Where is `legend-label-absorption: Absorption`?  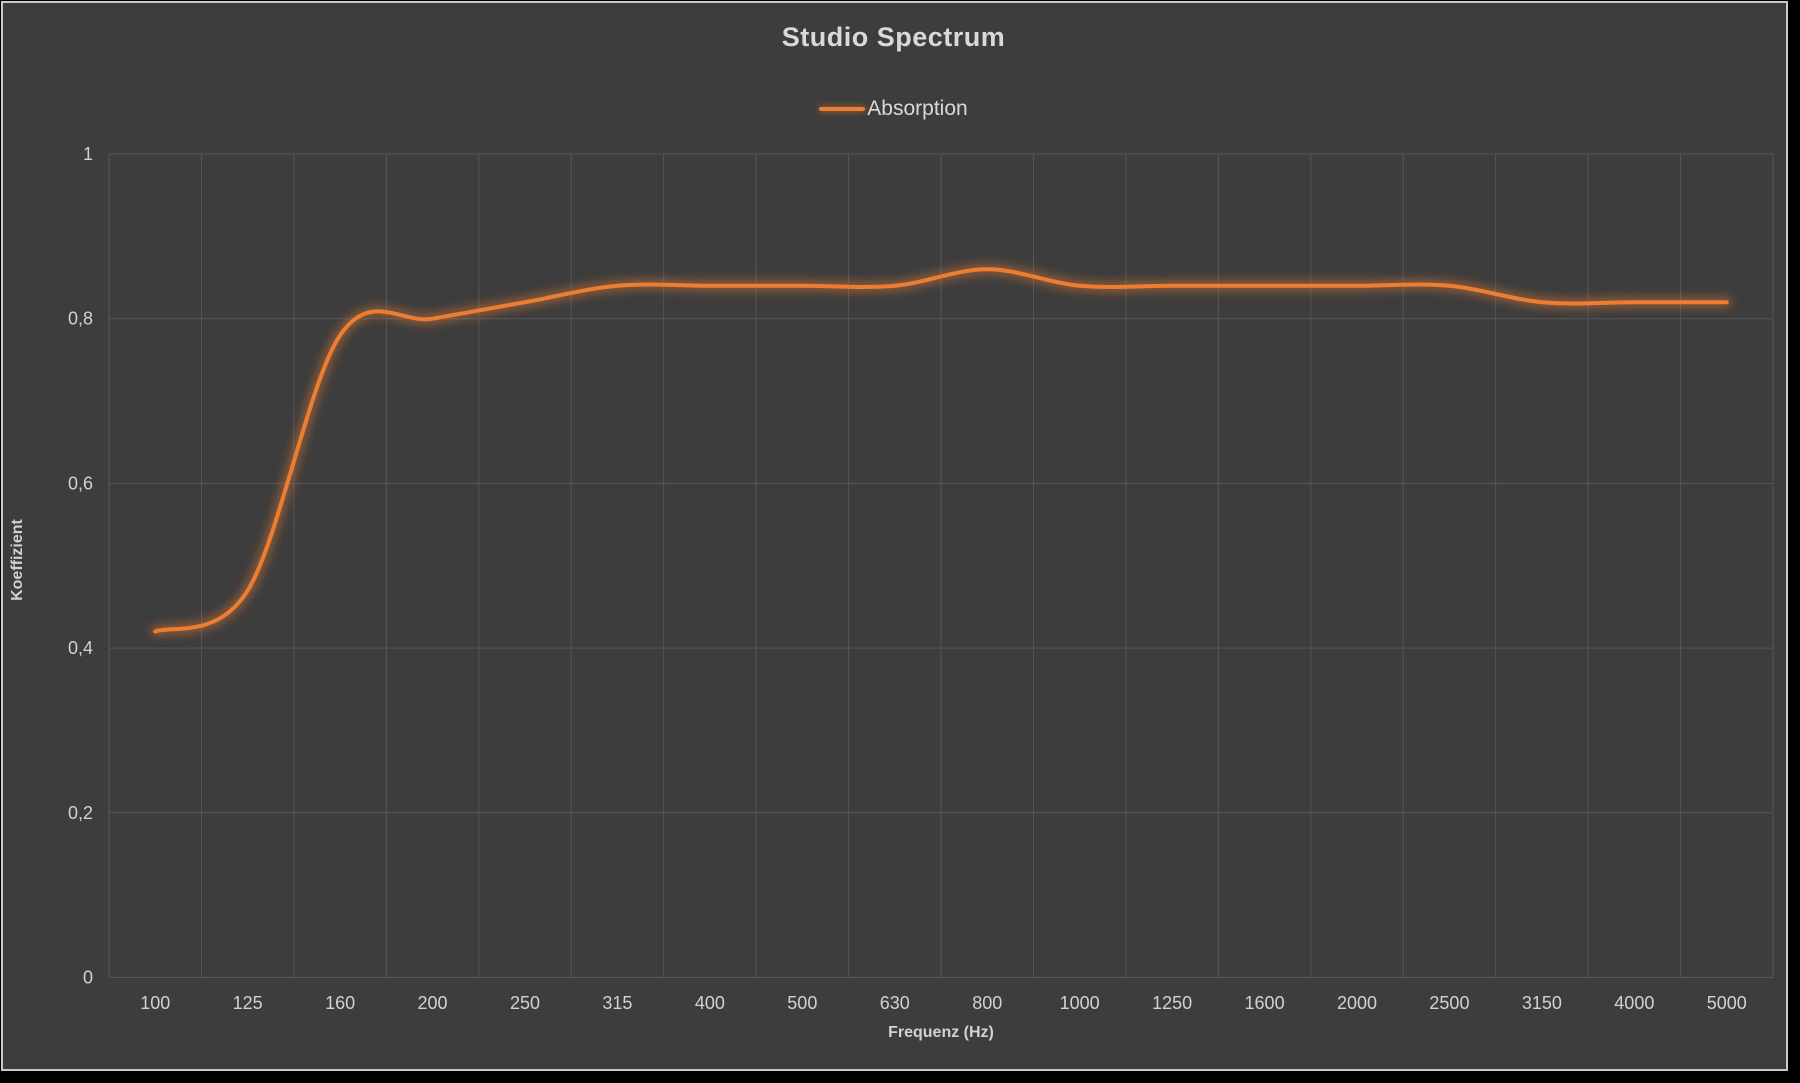
legend-label-absorption: Absorption is located at coordinates (917, 108).